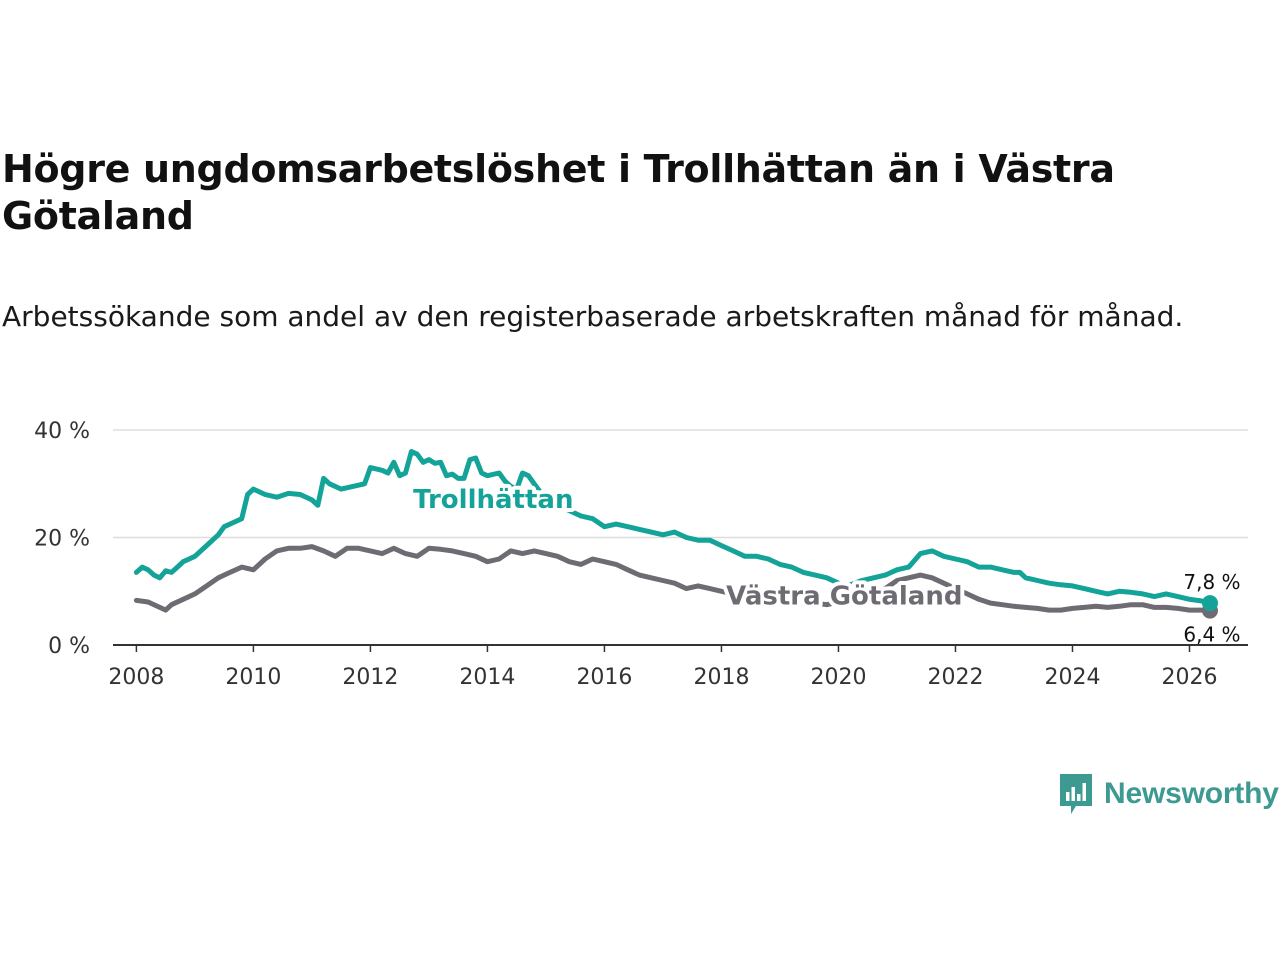  Describe the element at coordinates (673, 579) in the screenshot. I see `series-line-vastra-gotaland` at that location.